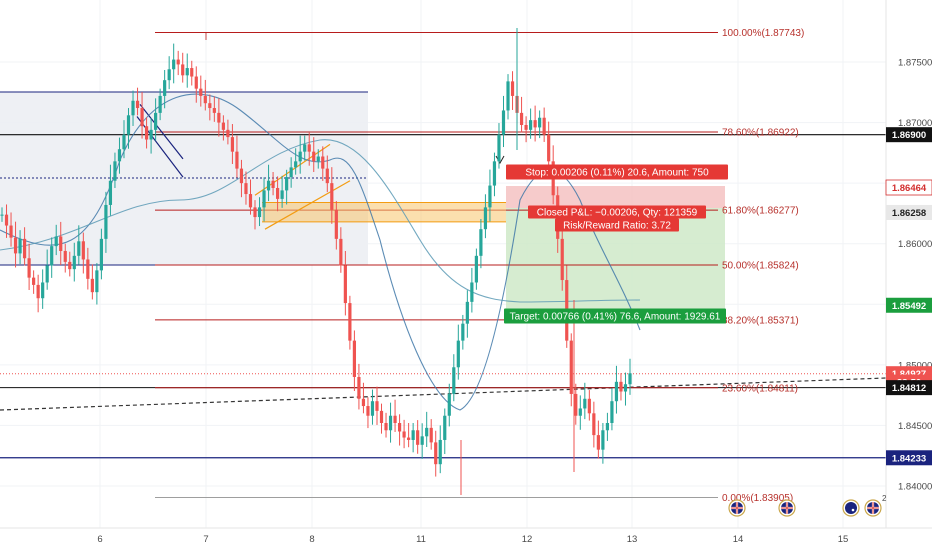  Describe the element at coordinates (384, 212) in the screenshot. I see `orange-zone` at that location.